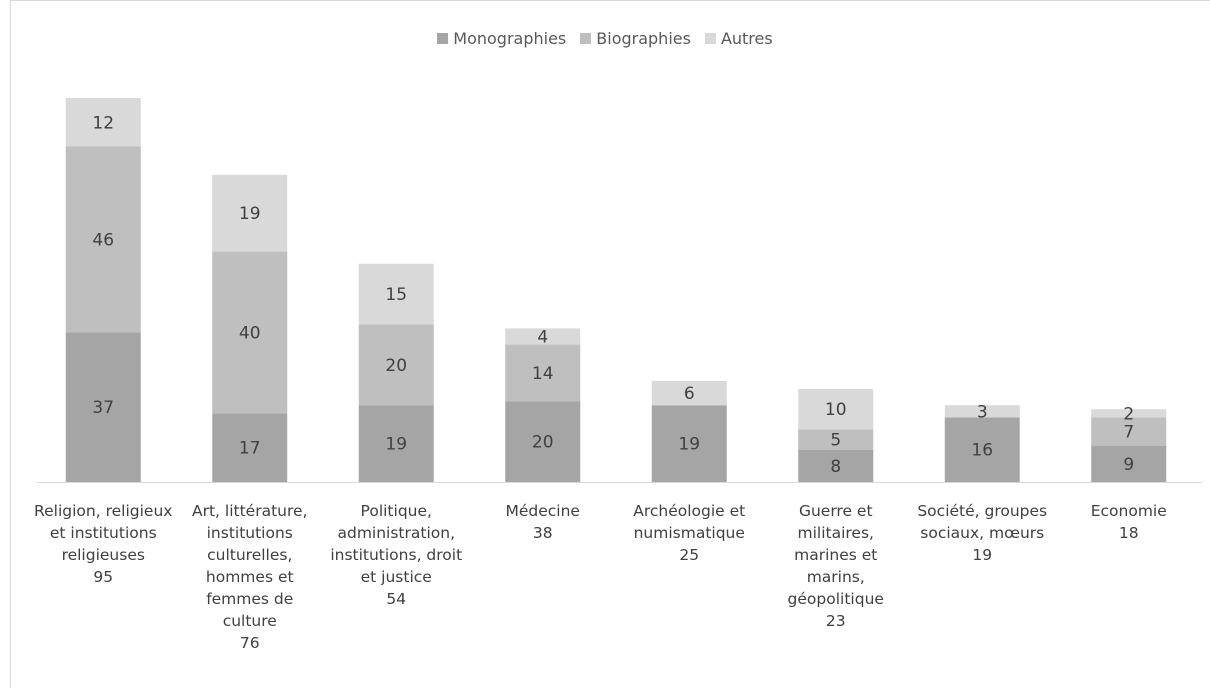 This screenshot has width=1210, height=688. Describe the element at coordinates (103, 577) in the screenshot. I see `category-total: 95` at that location.